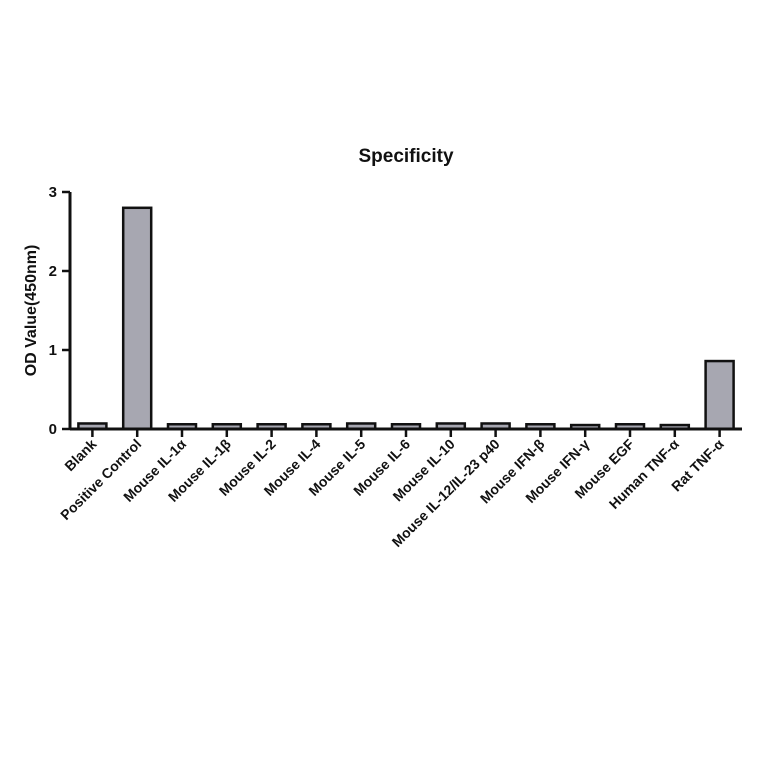  I want to click on y-tick-label: 3, so click(53, 192).